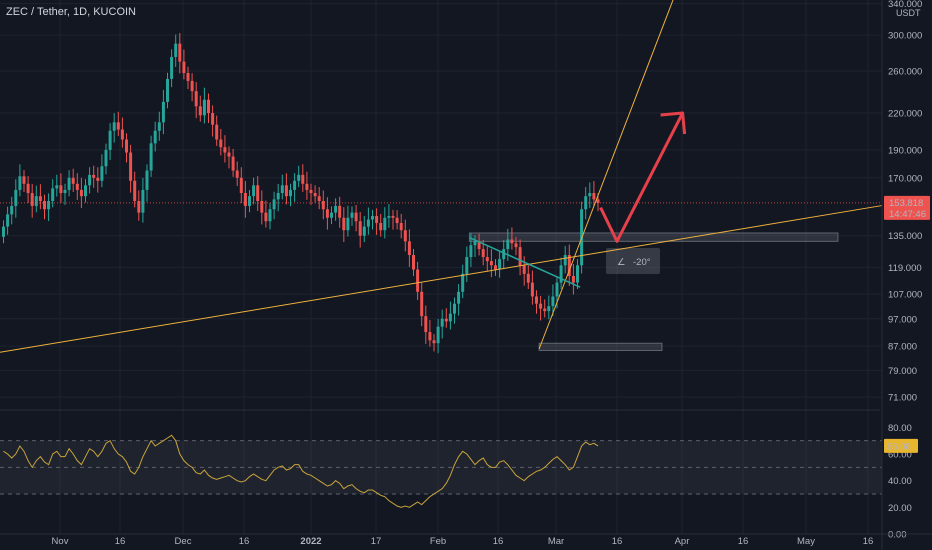 This screenshot has width=932, height=550. Describe the element at coordinates (606, 175) in the screenshot. I see `steep-trendline` at that location.